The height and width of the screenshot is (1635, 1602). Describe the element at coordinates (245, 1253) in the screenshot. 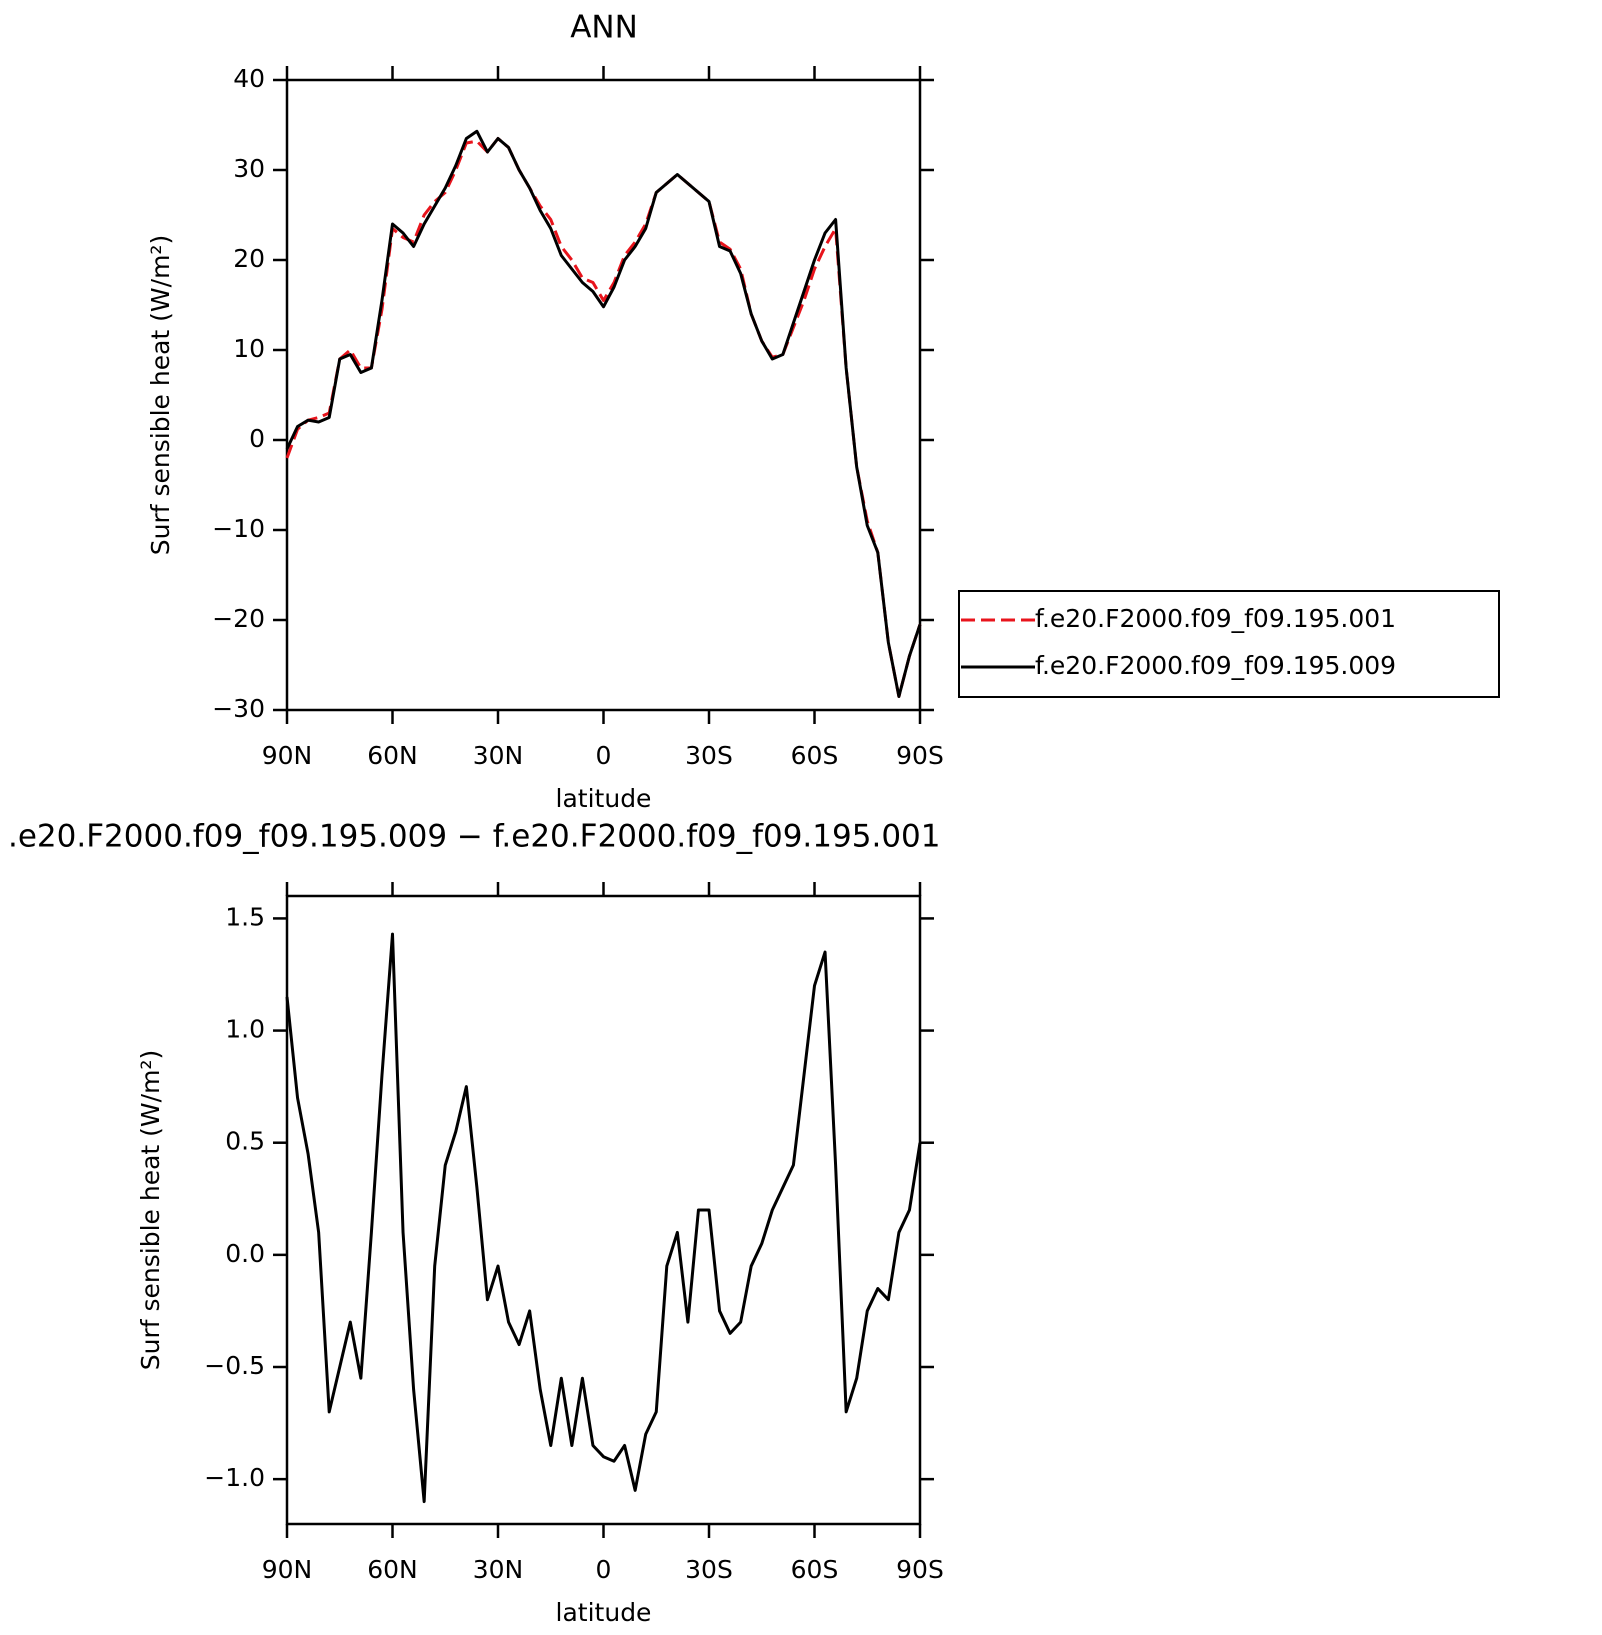

I see `y-tick-label: 0.0` at that location.